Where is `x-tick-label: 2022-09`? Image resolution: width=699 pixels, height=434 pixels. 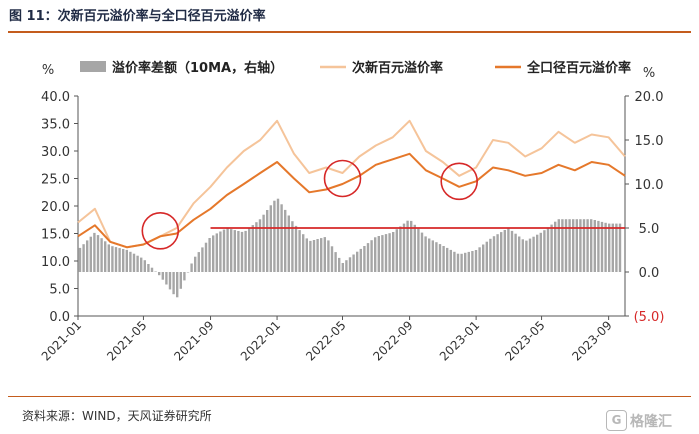
x-tick-label: 2022-09 is located at coordinates (392, 340).